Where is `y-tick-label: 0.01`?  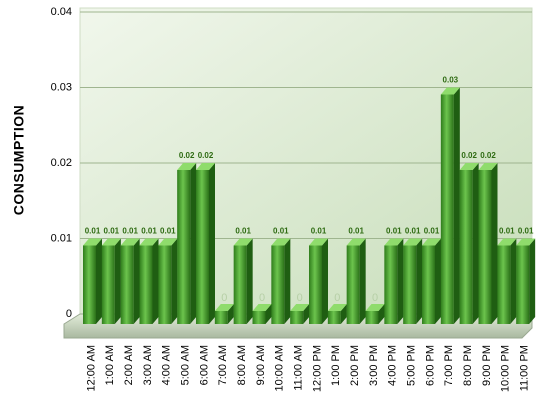 y-tick-label: 0.01 is located at coordinates (61, 238).